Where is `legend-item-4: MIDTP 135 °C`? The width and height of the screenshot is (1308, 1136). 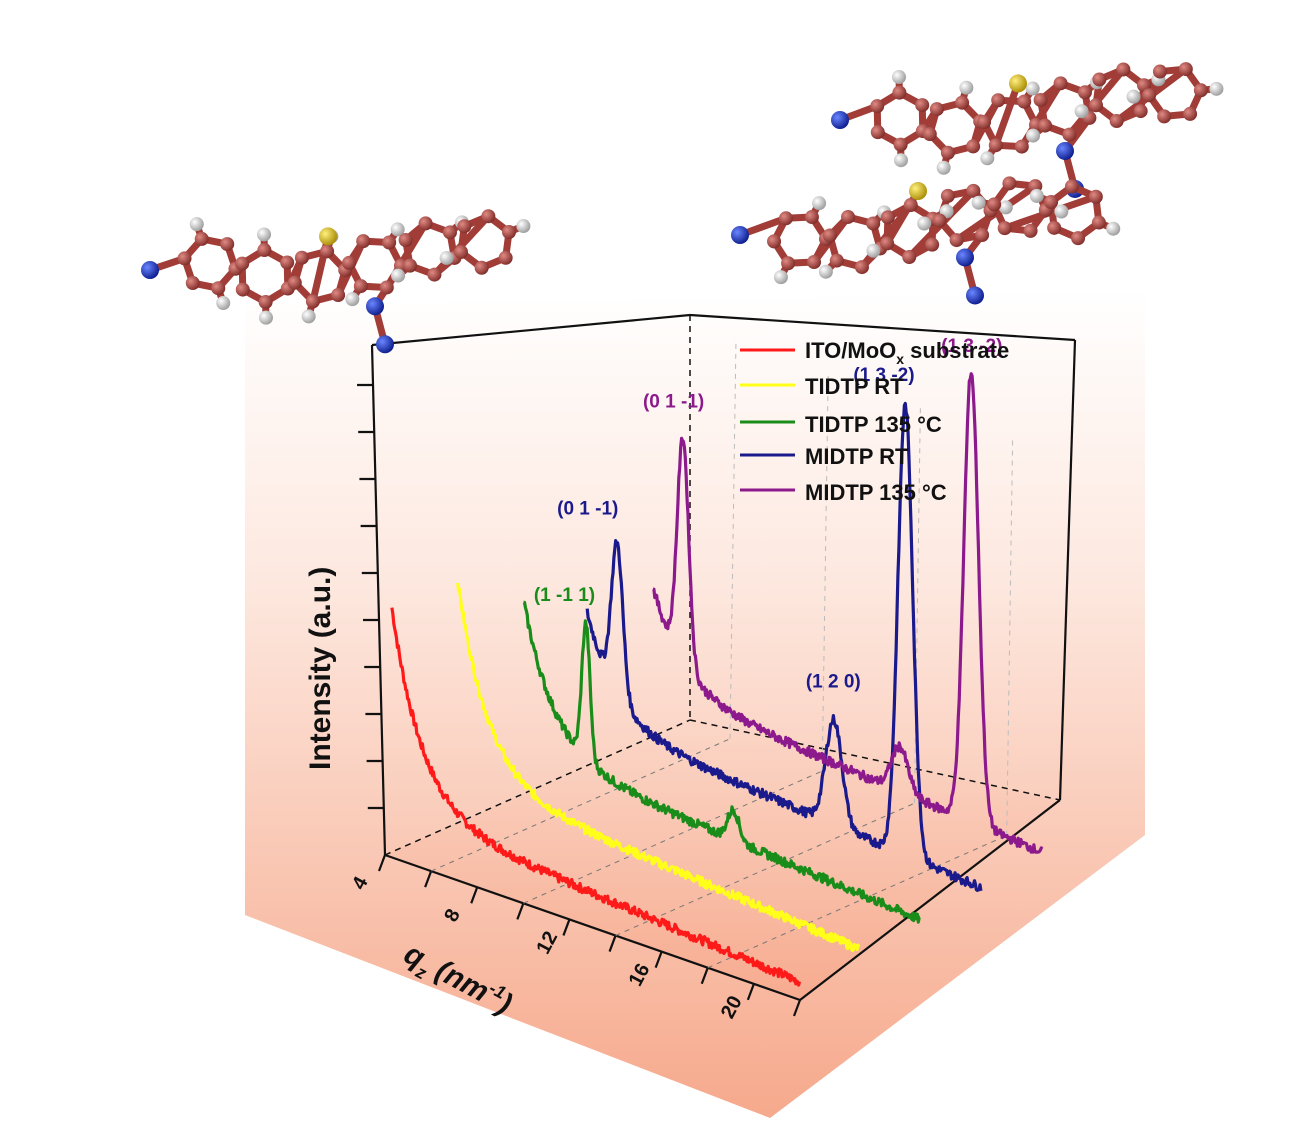
legend-item-4: MIDTP 135 °C is located at coordinates (843, 492).